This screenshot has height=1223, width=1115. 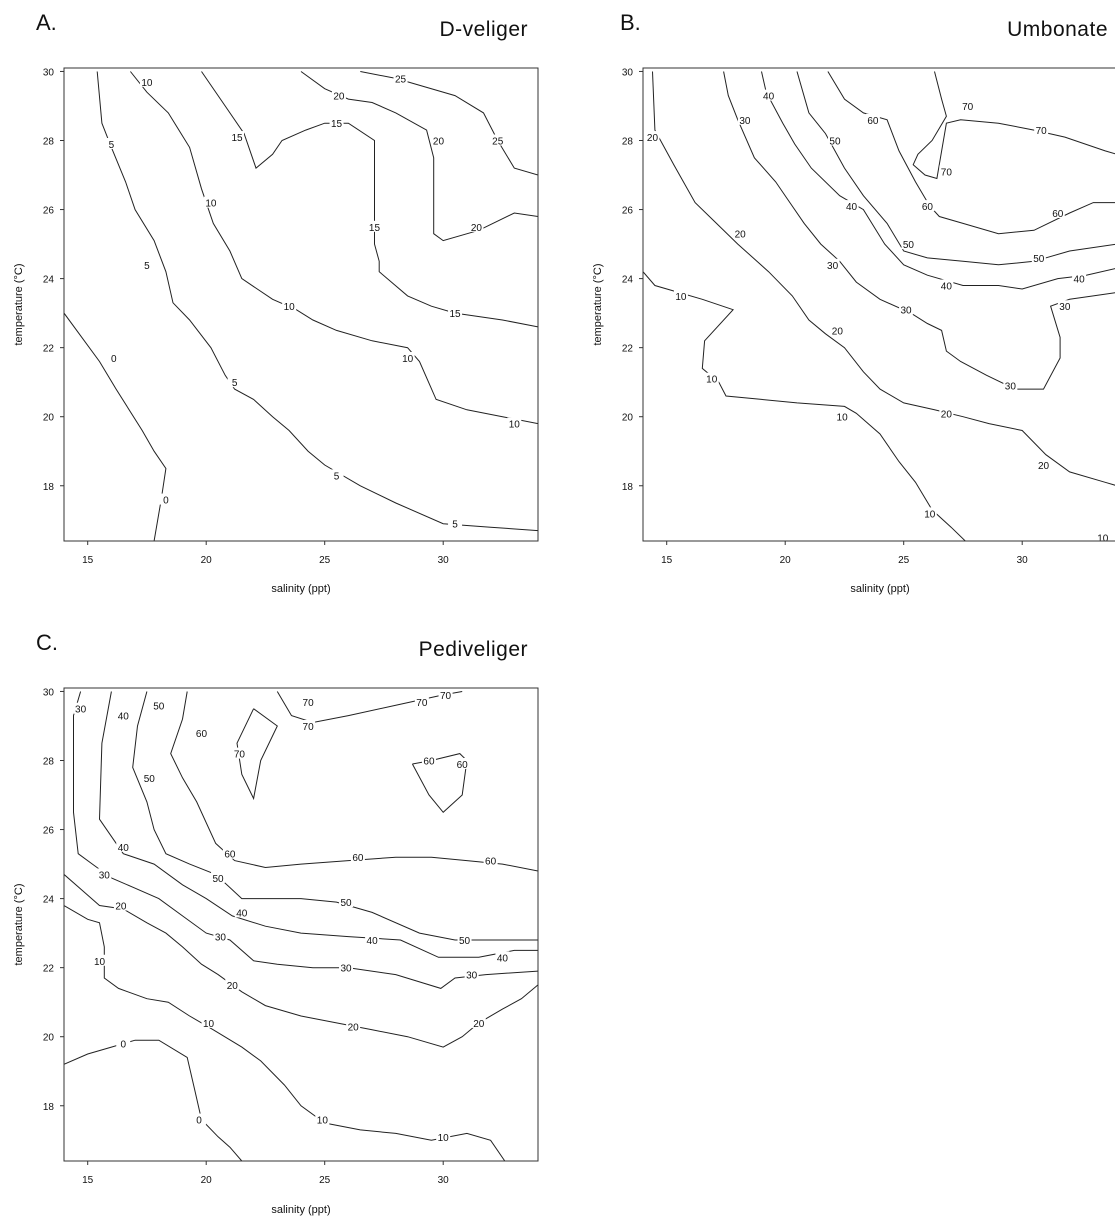 What do you see at coordinates (49, 211) in the screenshot?
I see `y-tick-label: 26` at bounding box center [49, 211].